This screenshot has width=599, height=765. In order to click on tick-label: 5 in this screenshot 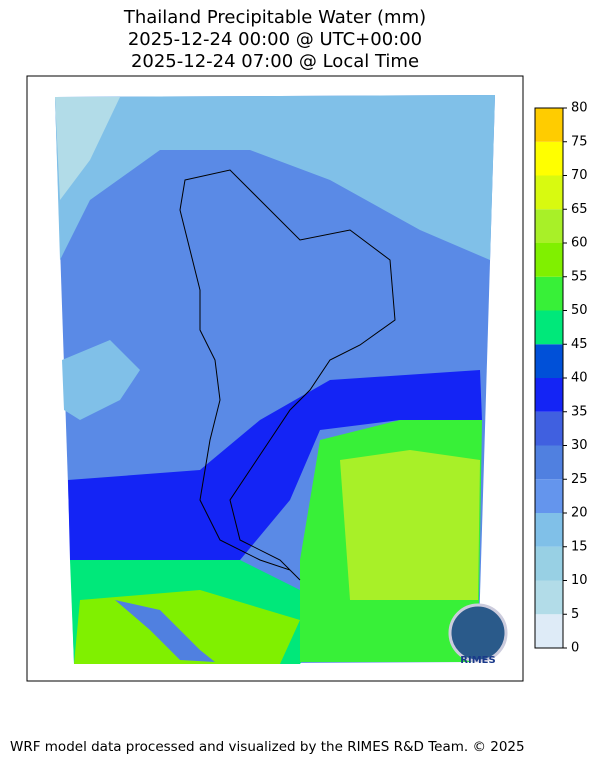, I will do `click(575, 614)`.